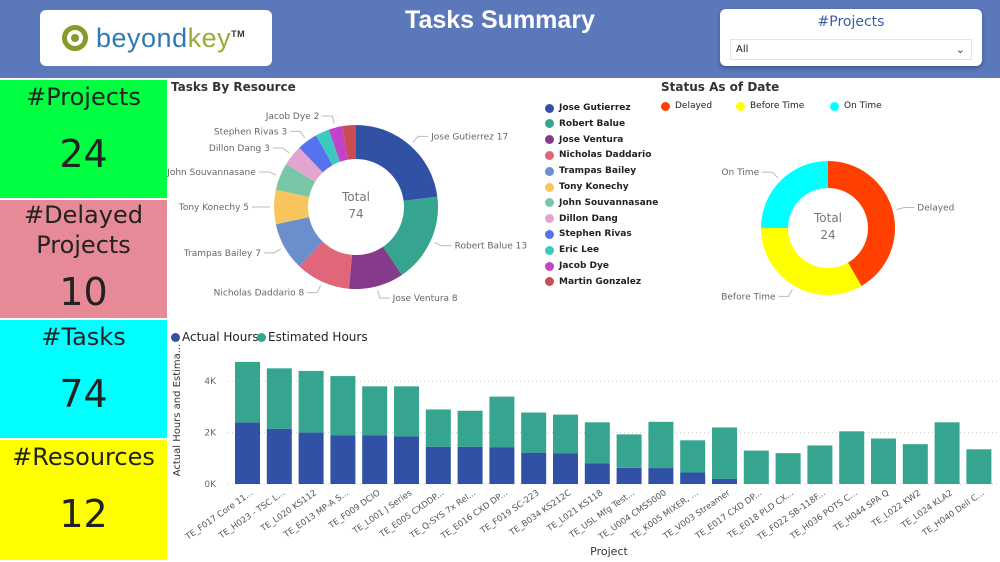 The width and height of the screenshot is (1000, 562). I want to click on legend-label: Jose Gutierrez, so click(595, 108).